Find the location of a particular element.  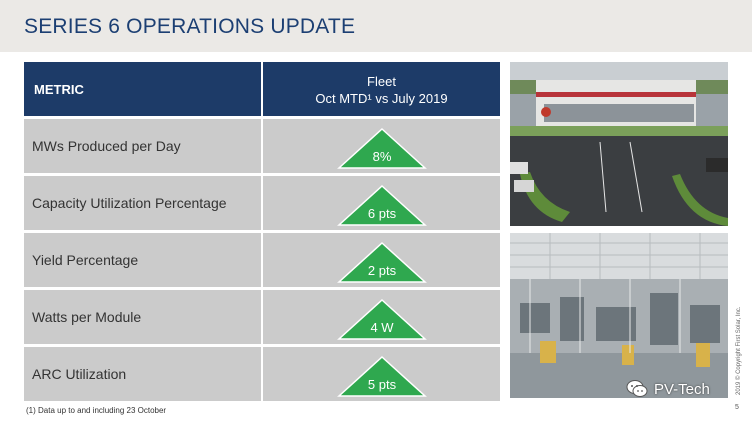

table-row: Yield Percentage 2 pts is located at coordinates (262, 260).